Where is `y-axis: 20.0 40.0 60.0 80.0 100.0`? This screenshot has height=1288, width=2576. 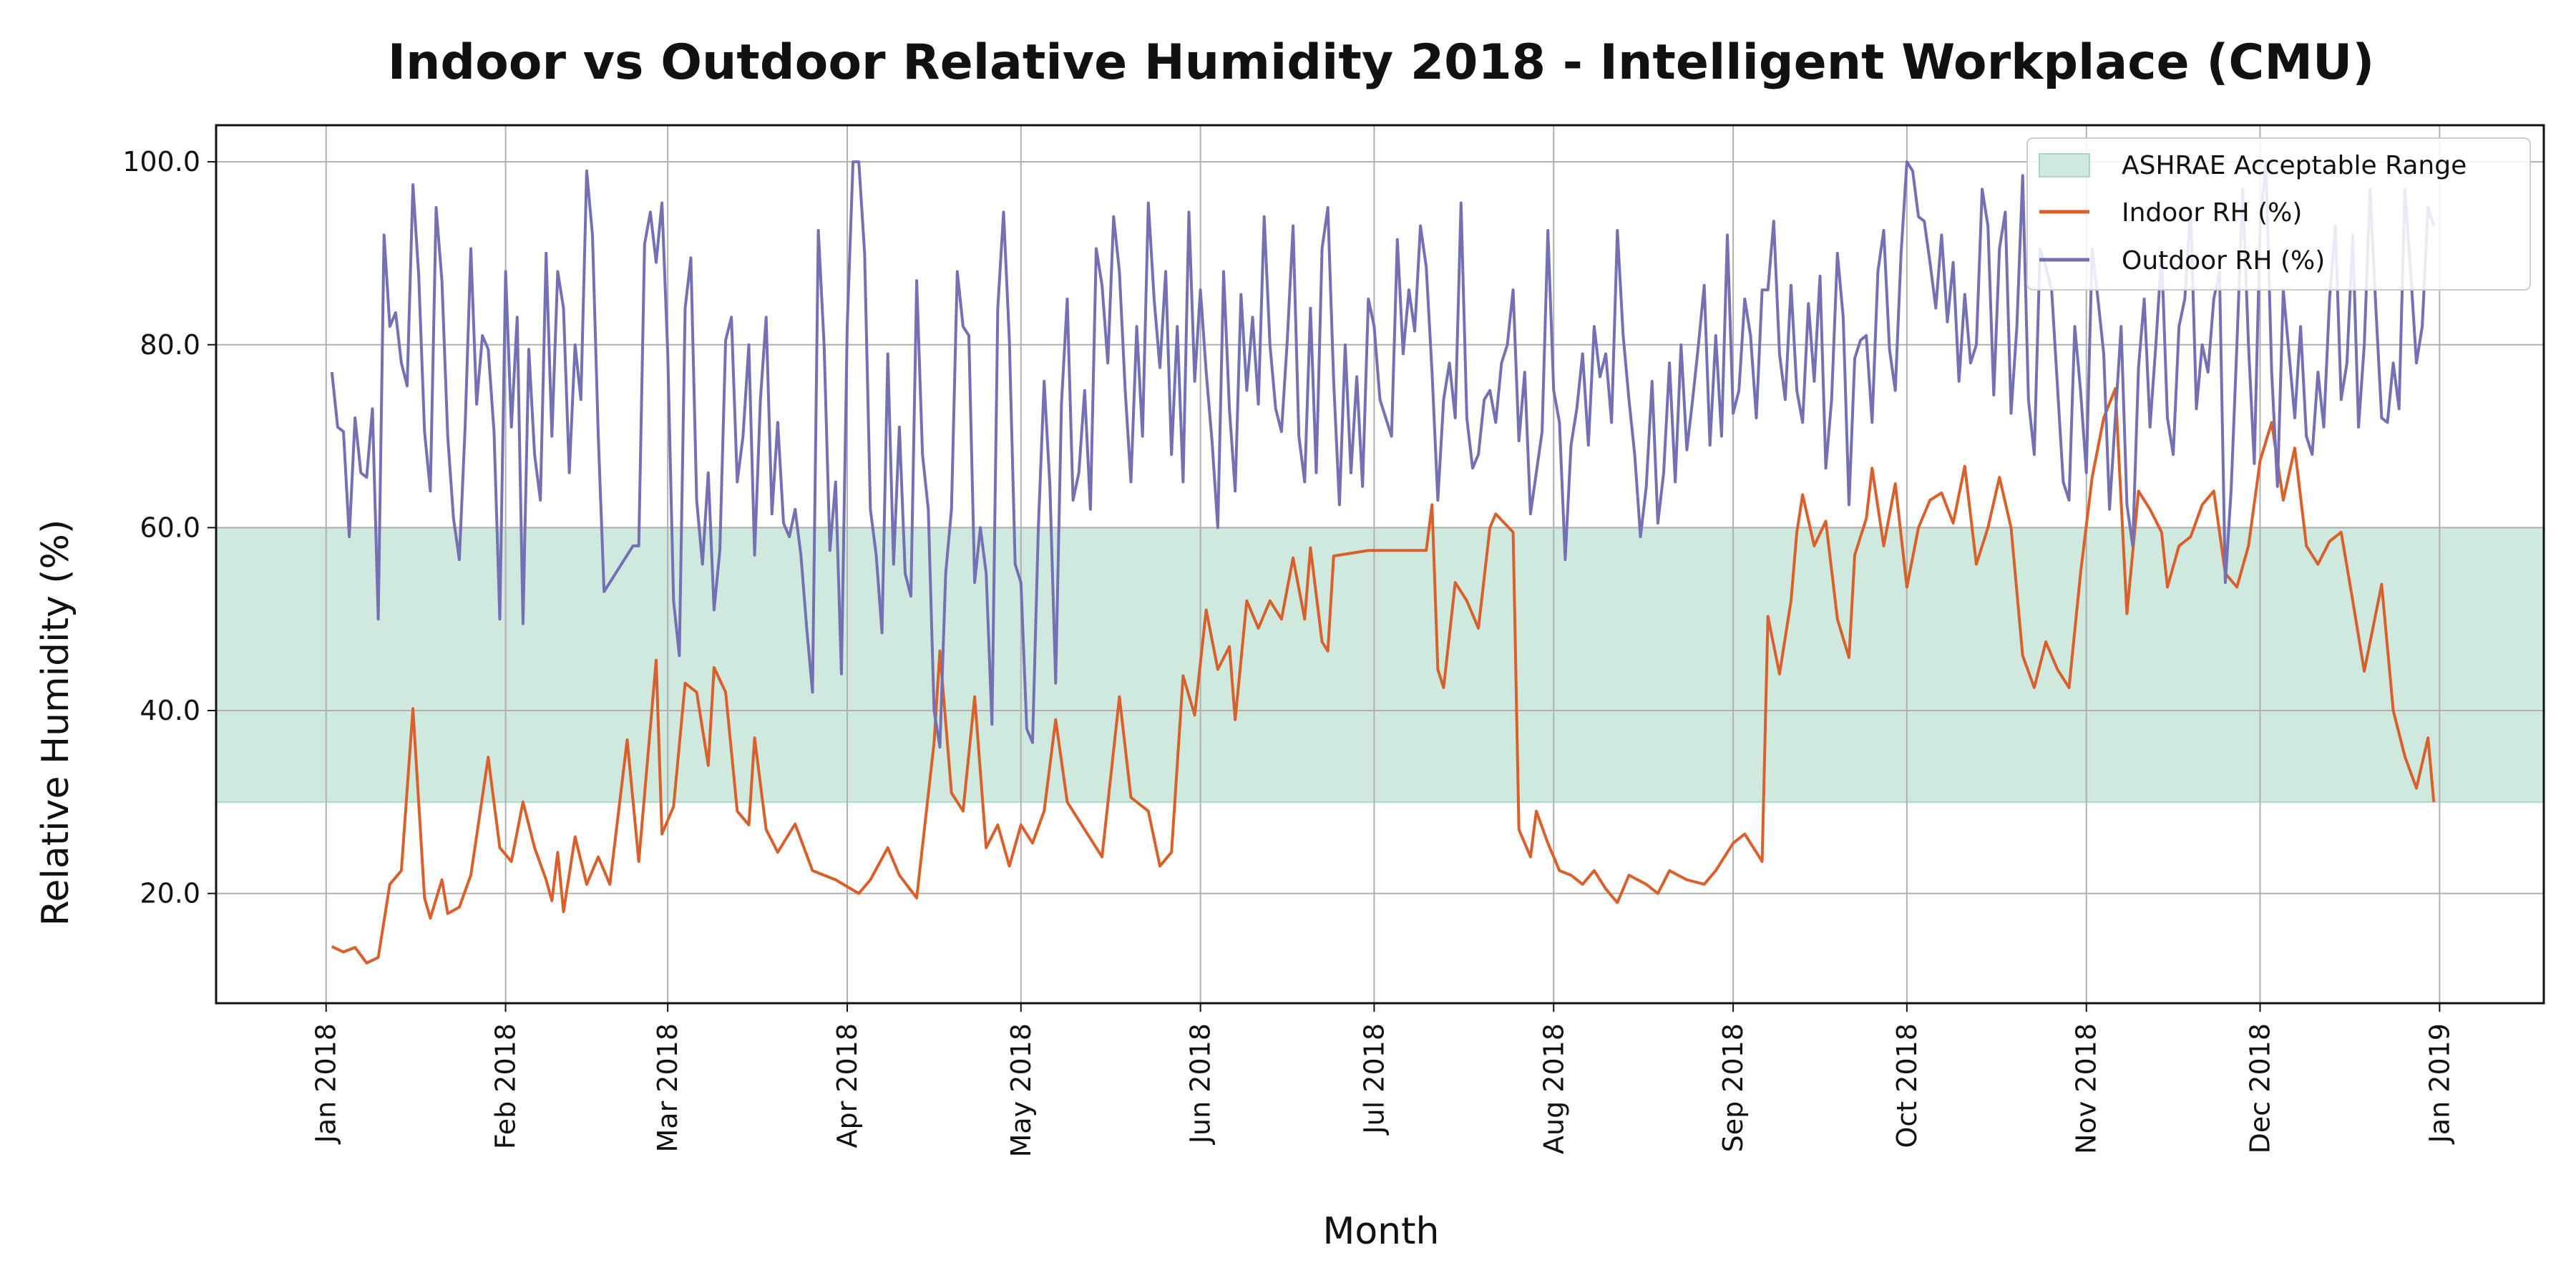 y-axis: 20.0 40.0 60.0 80.0 100.0 is located at coordinates (169, 527).